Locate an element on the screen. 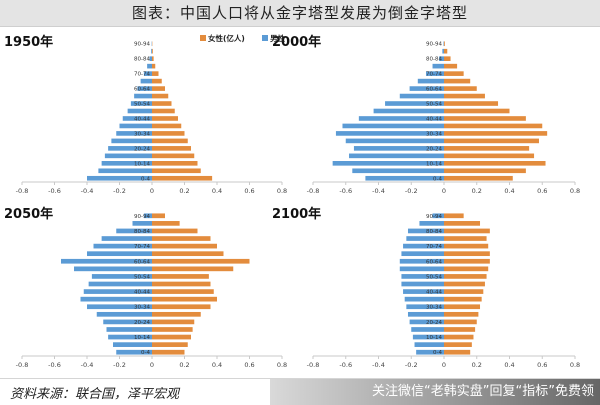  age-label: 10-14 is located at coordinates (142, 164).